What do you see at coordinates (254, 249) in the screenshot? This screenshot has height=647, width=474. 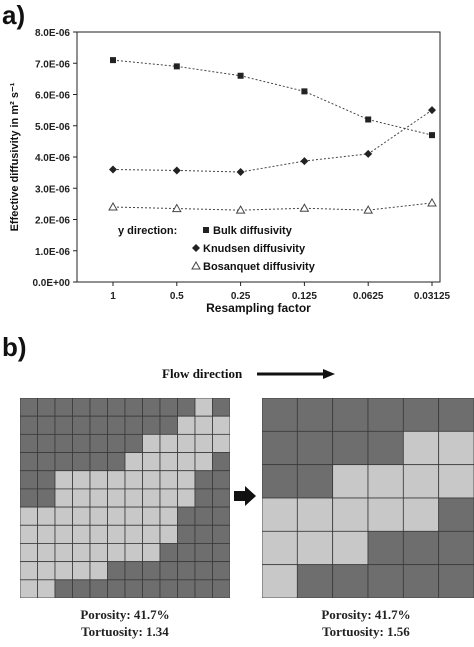 I see `legend-label: Knudsen diffusivity` at bounding box center [254, 249].